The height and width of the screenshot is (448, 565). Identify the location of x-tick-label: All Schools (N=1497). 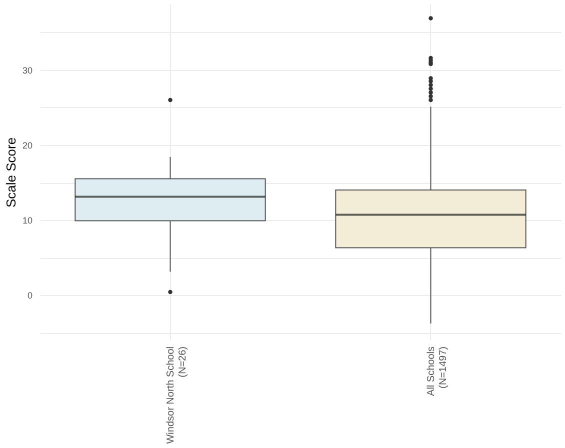
(437, 371).